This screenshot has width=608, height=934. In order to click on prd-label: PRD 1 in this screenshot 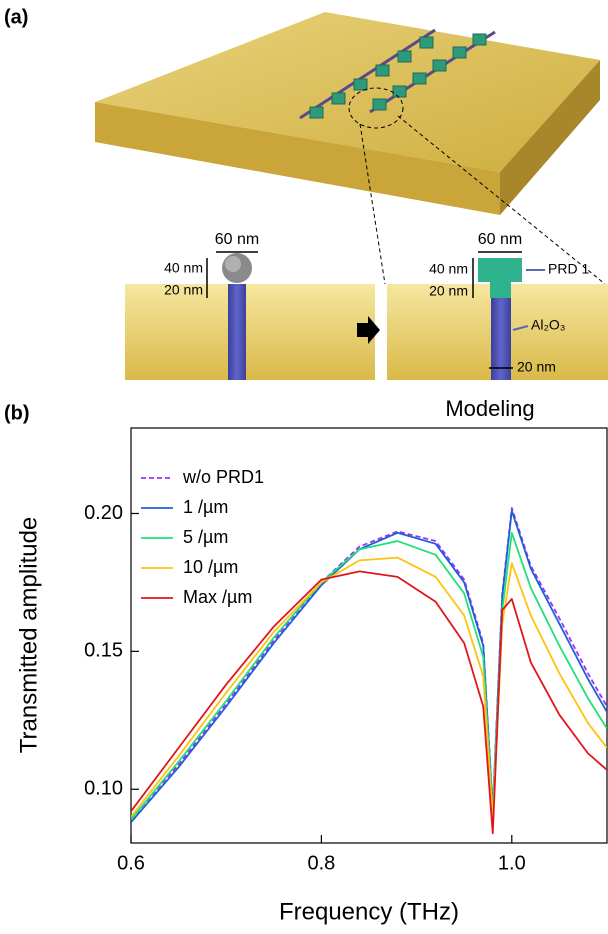, I will do `click(568, 269)`.